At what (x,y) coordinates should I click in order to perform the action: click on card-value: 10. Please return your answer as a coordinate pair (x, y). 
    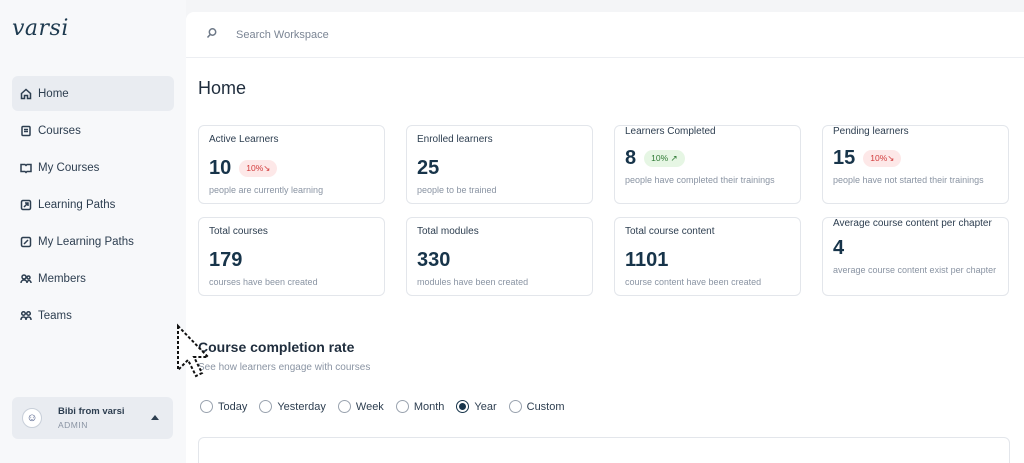
    Looking at the image, I should click on (220, 168).